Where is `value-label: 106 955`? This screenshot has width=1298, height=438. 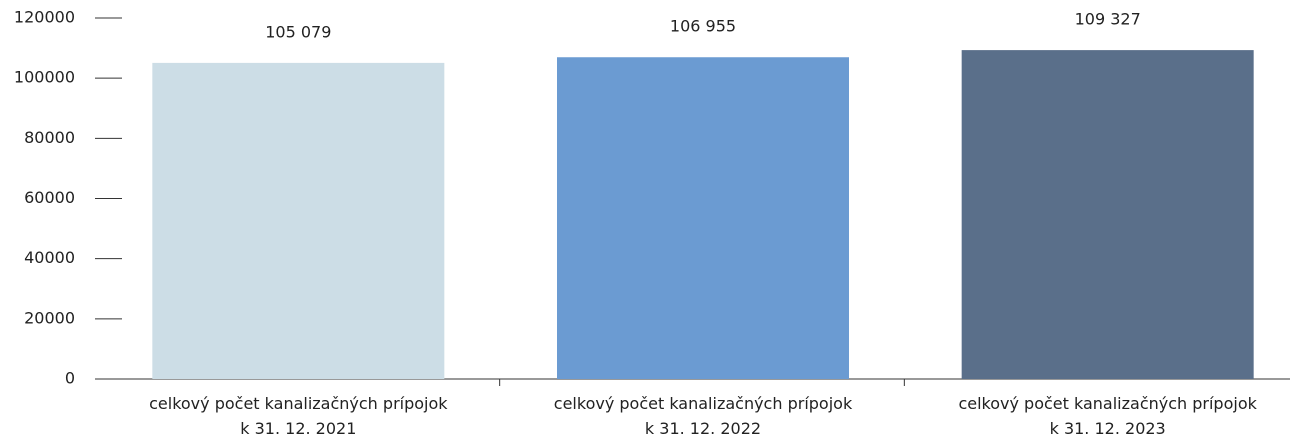
value-label: 106 955 is located at coordinates (703, 26).